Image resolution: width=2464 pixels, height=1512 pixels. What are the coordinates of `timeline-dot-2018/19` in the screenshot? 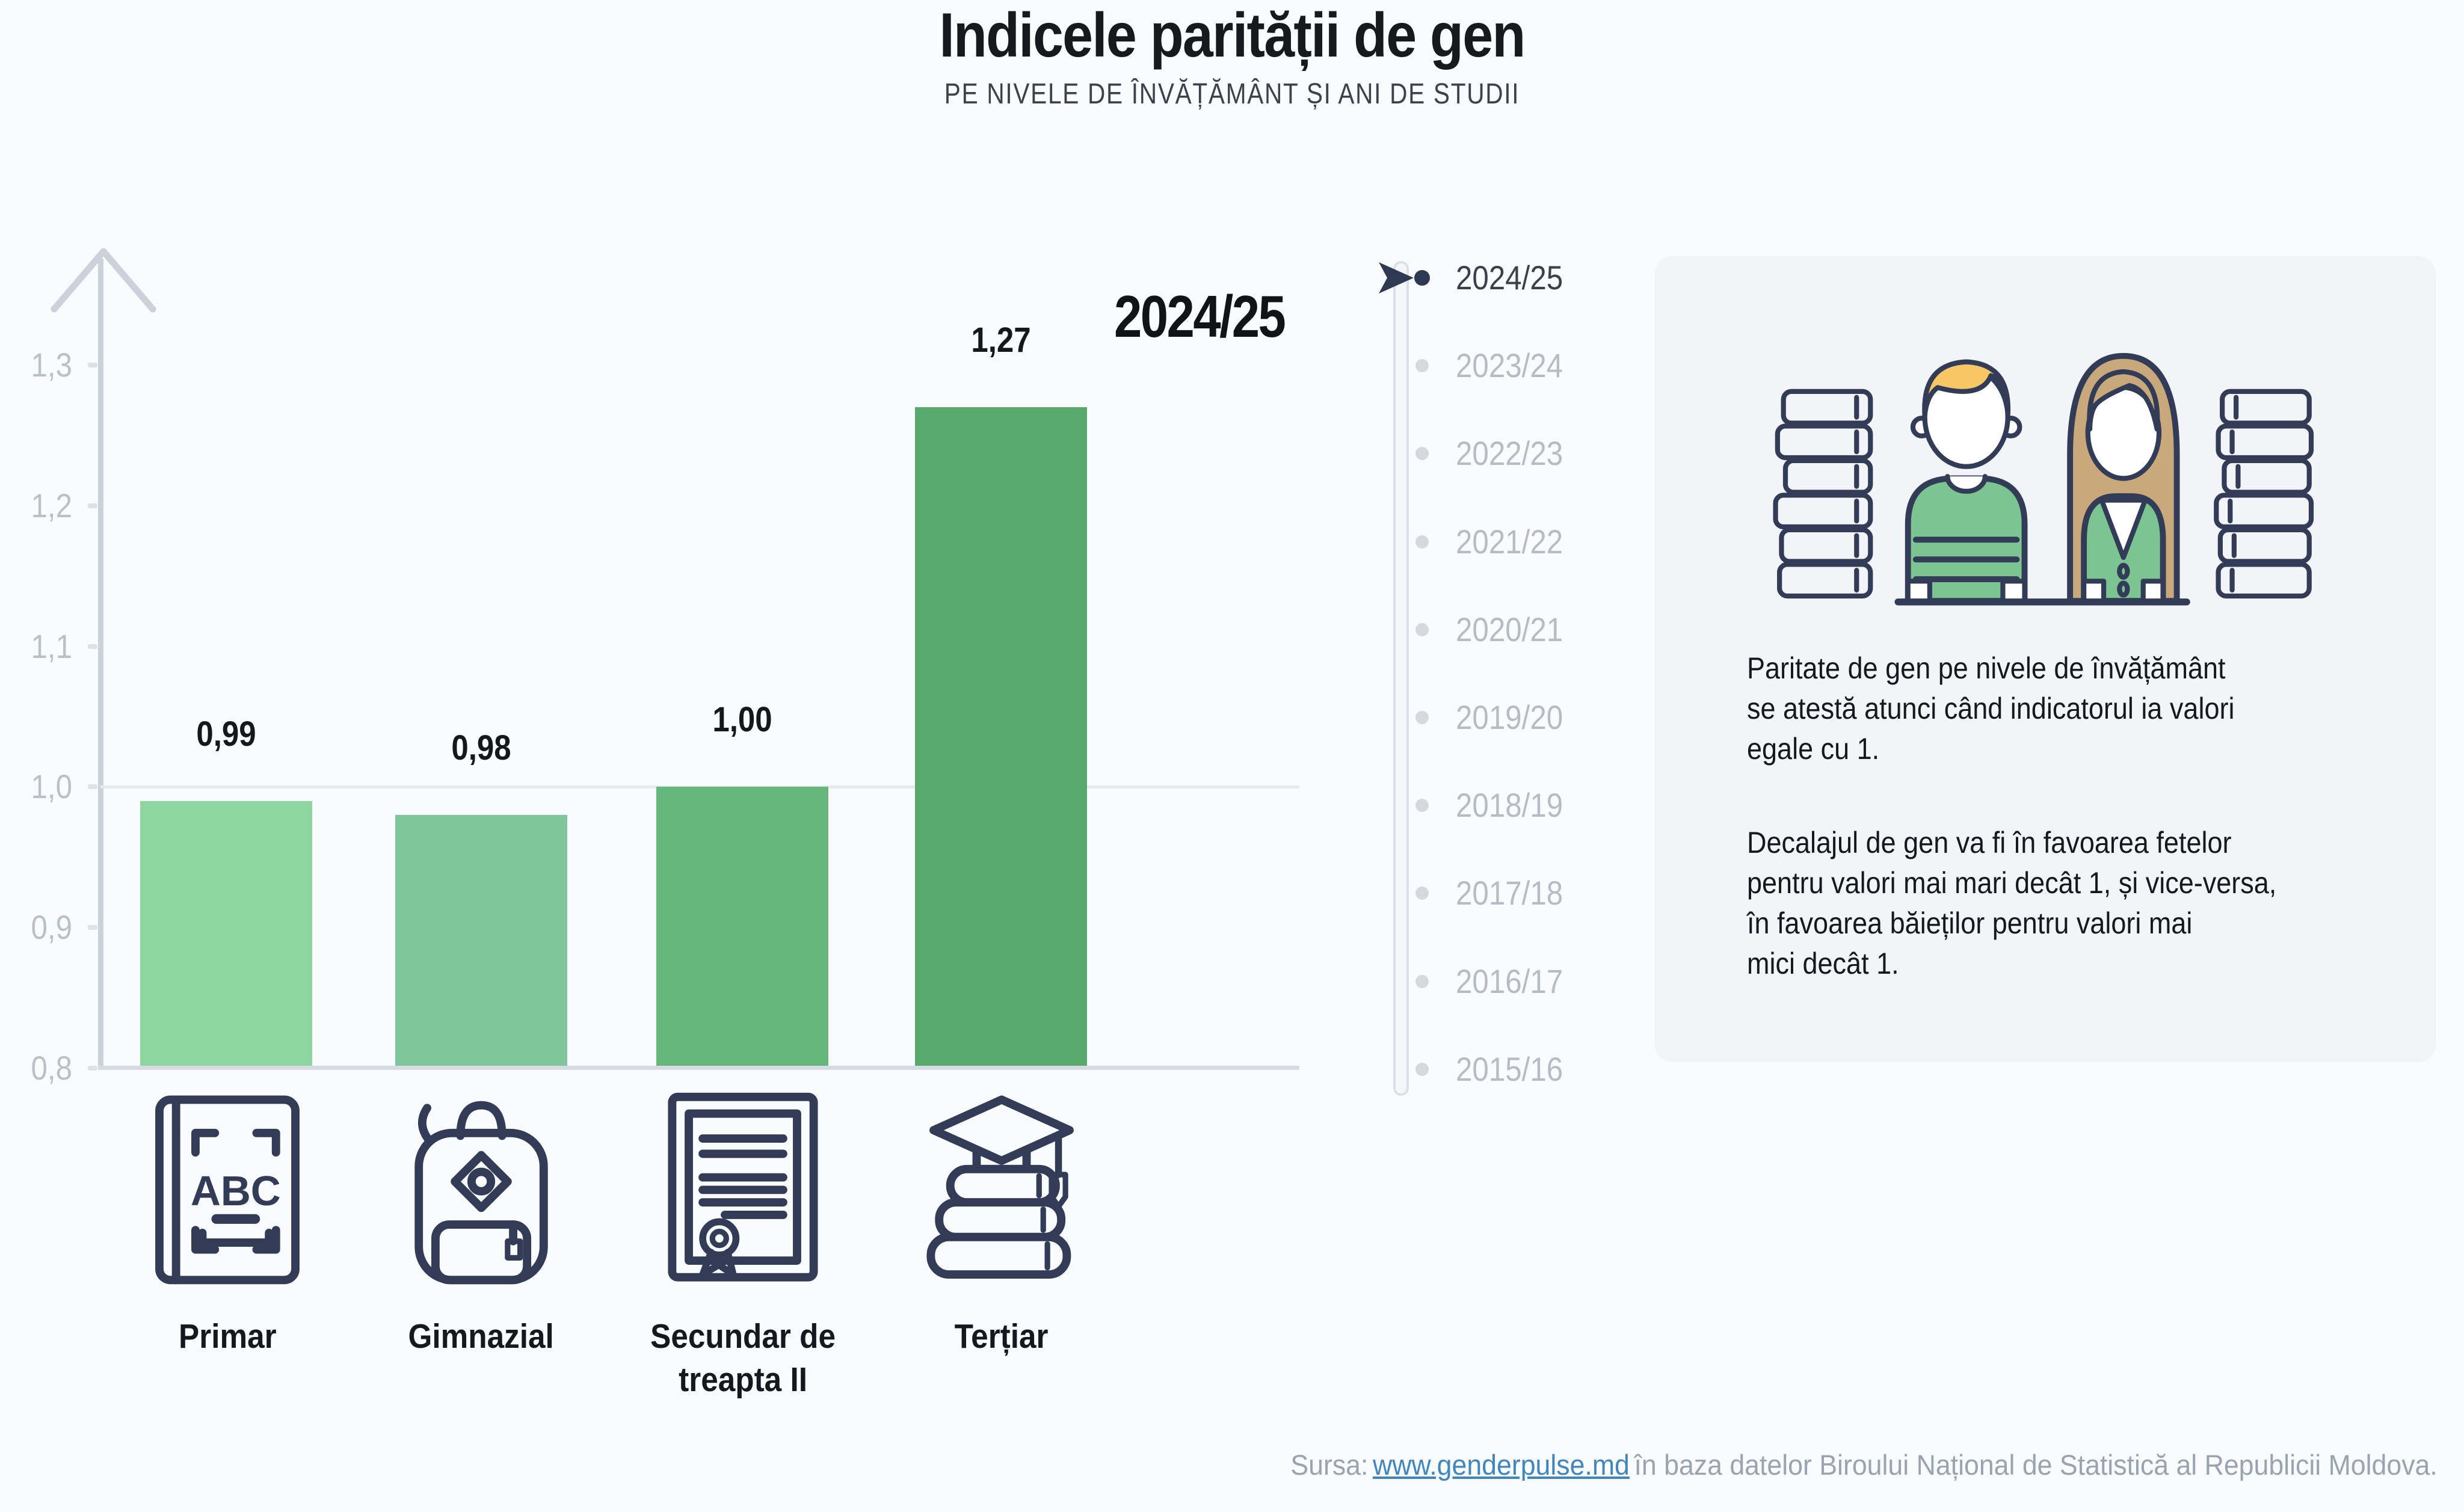 It's located at (1422, 806).